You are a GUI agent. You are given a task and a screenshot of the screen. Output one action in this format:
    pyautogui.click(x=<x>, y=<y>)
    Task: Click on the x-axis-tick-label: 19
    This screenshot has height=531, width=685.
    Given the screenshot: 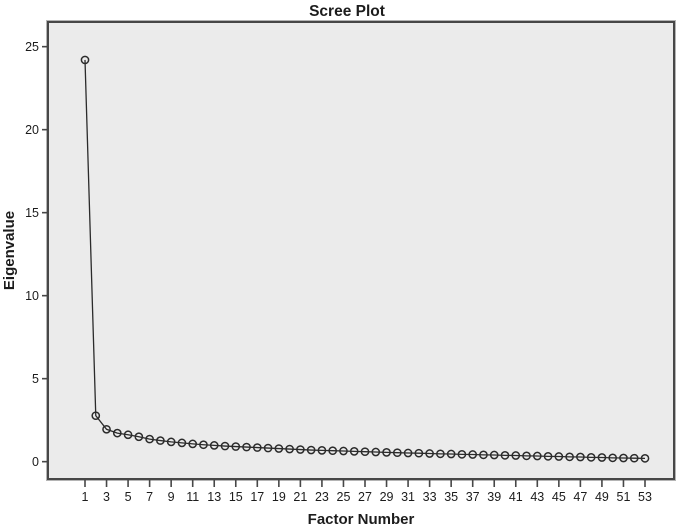 What is the action you would take?
    pyautogui.click(x=279, y=497)
    